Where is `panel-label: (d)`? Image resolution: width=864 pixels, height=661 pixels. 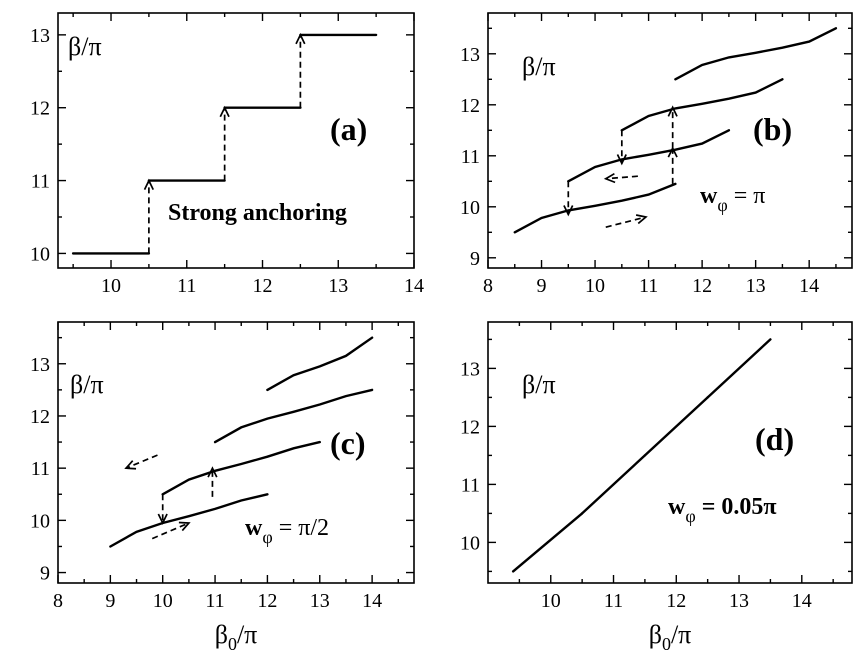 panel-label: (d) is located at coordinates (774, 439).